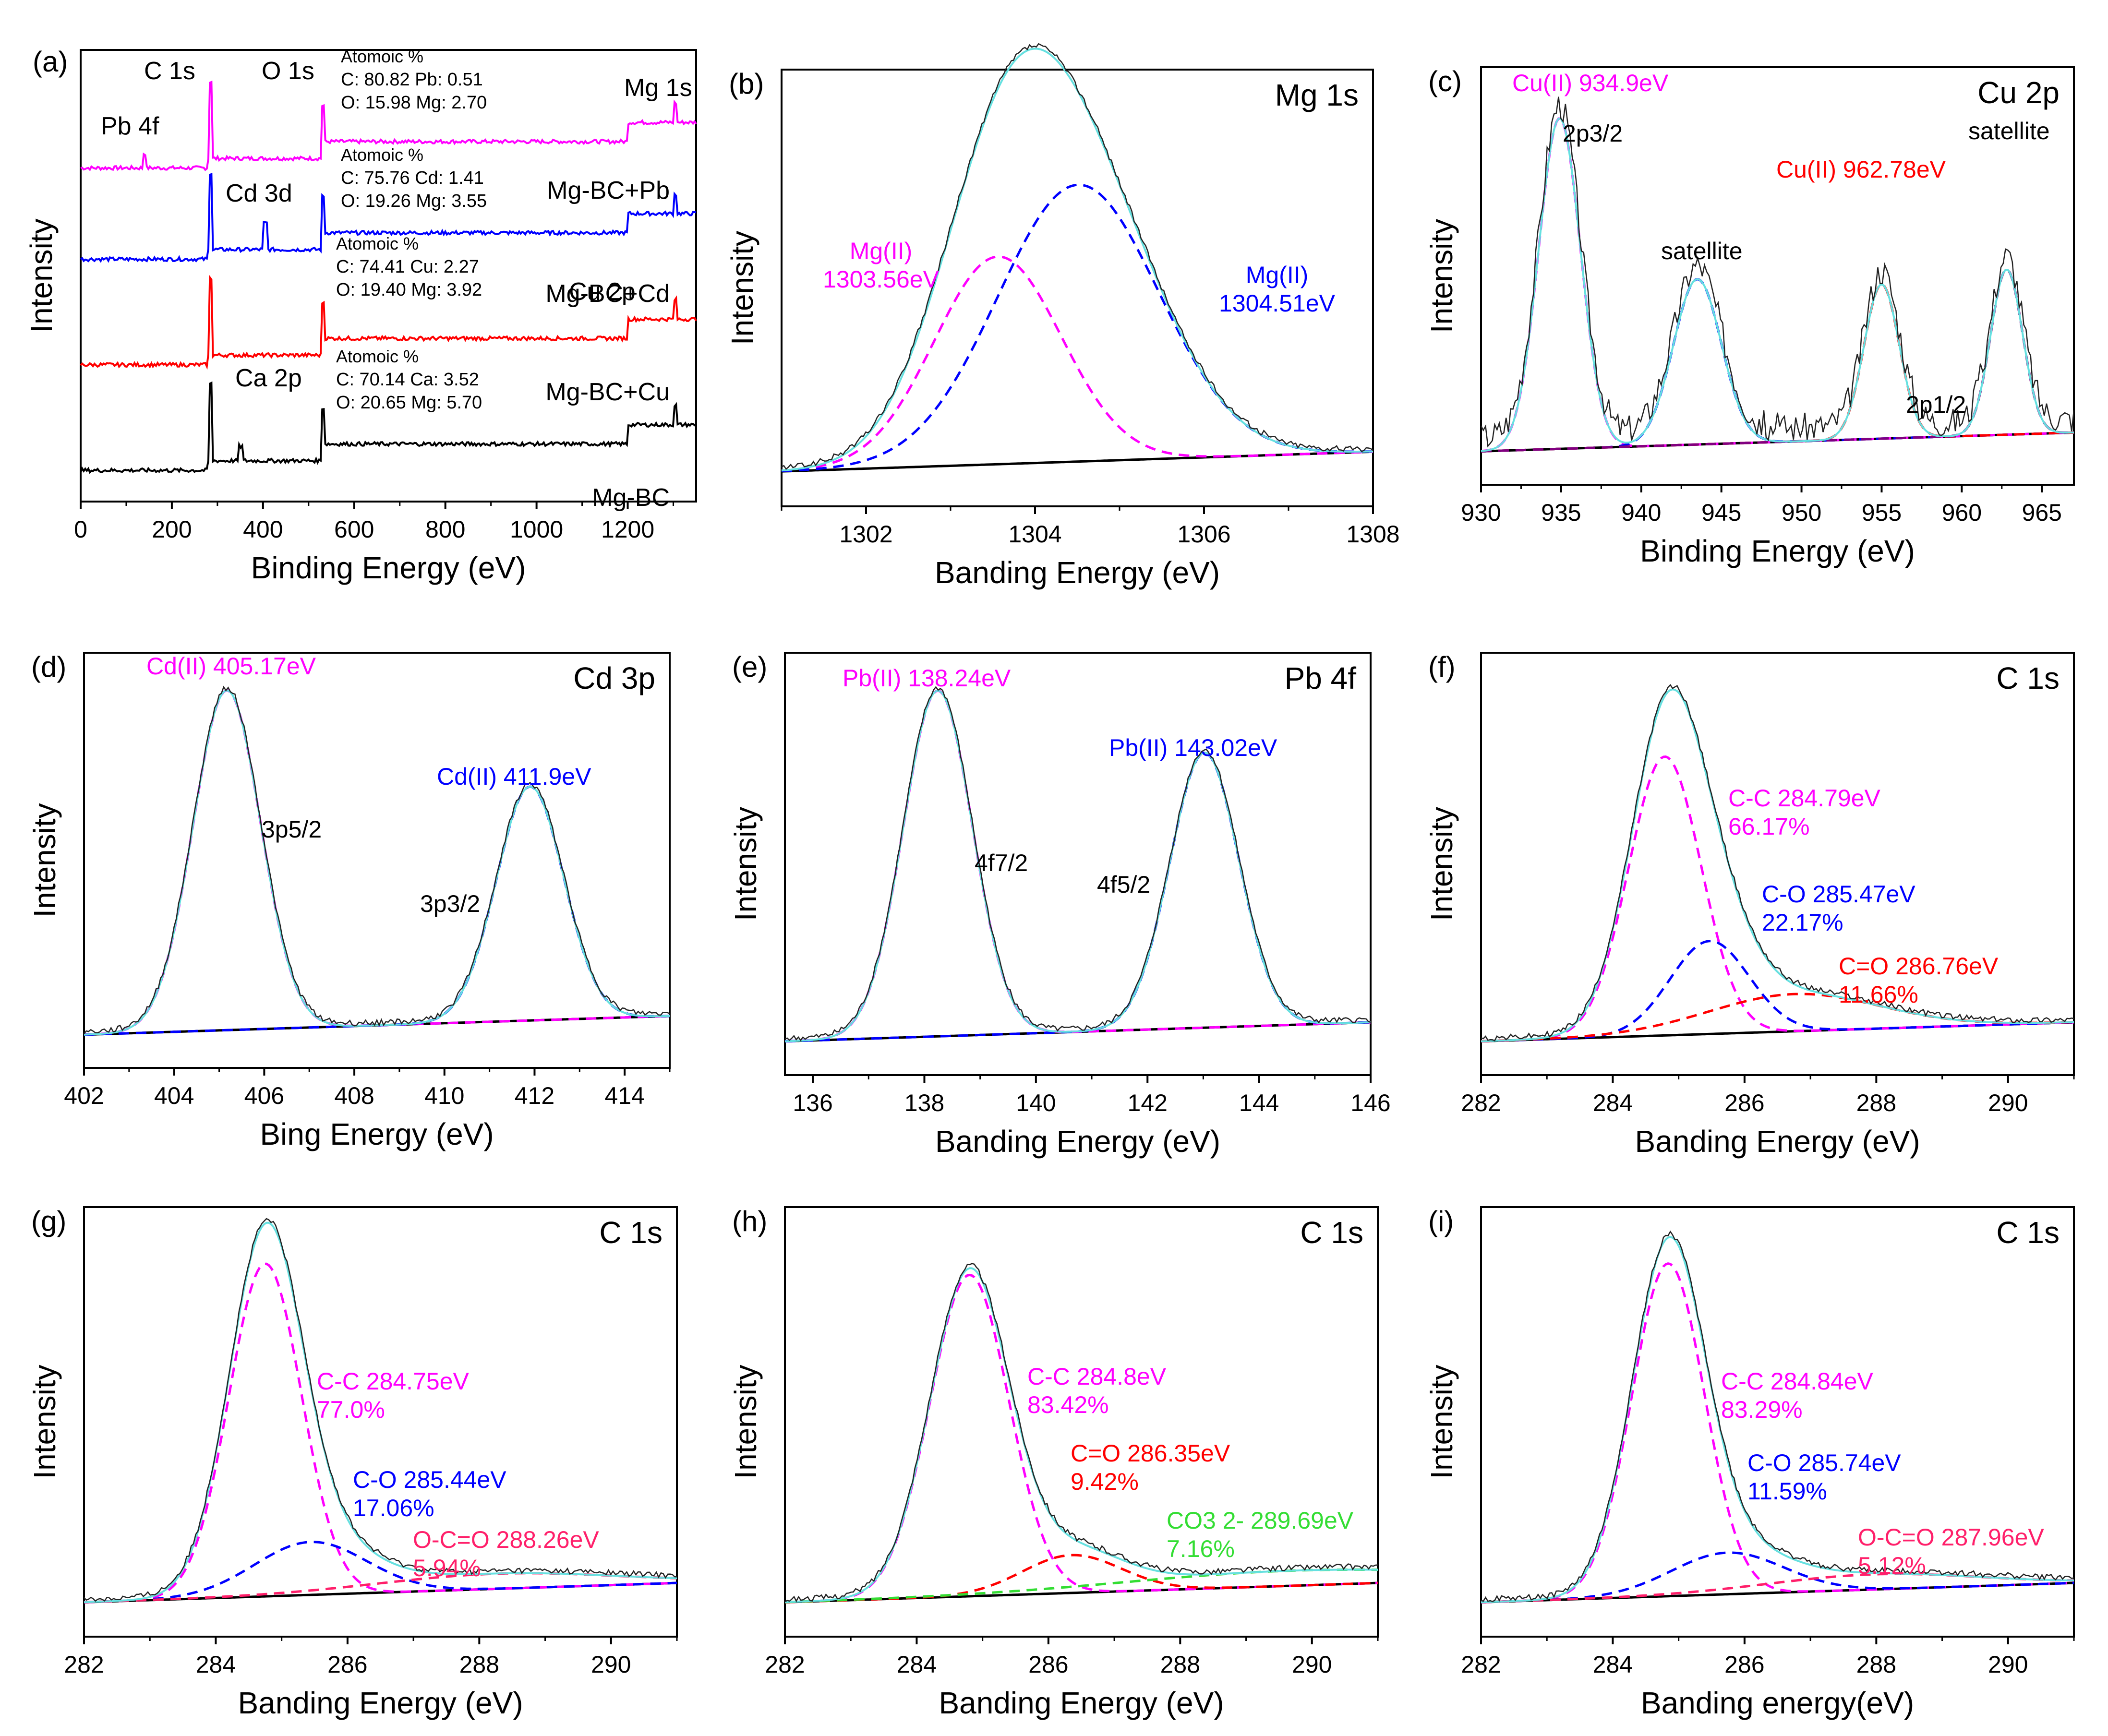 This screenshot has width=2108, height=1736. Describe the element at coordinates (1721, 512) in the screenshot. I see `x-tick-label: 945` at that location.